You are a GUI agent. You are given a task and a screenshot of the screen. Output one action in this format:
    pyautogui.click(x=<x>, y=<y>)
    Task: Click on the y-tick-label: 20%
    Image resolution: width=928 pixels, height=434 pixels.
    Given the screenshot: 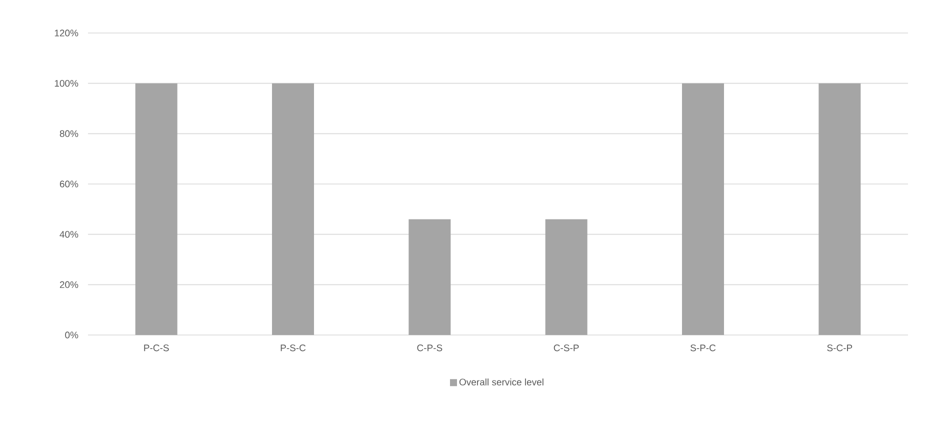 What is the action you would take?
    pyautogui.click(x=69, y=284)
    